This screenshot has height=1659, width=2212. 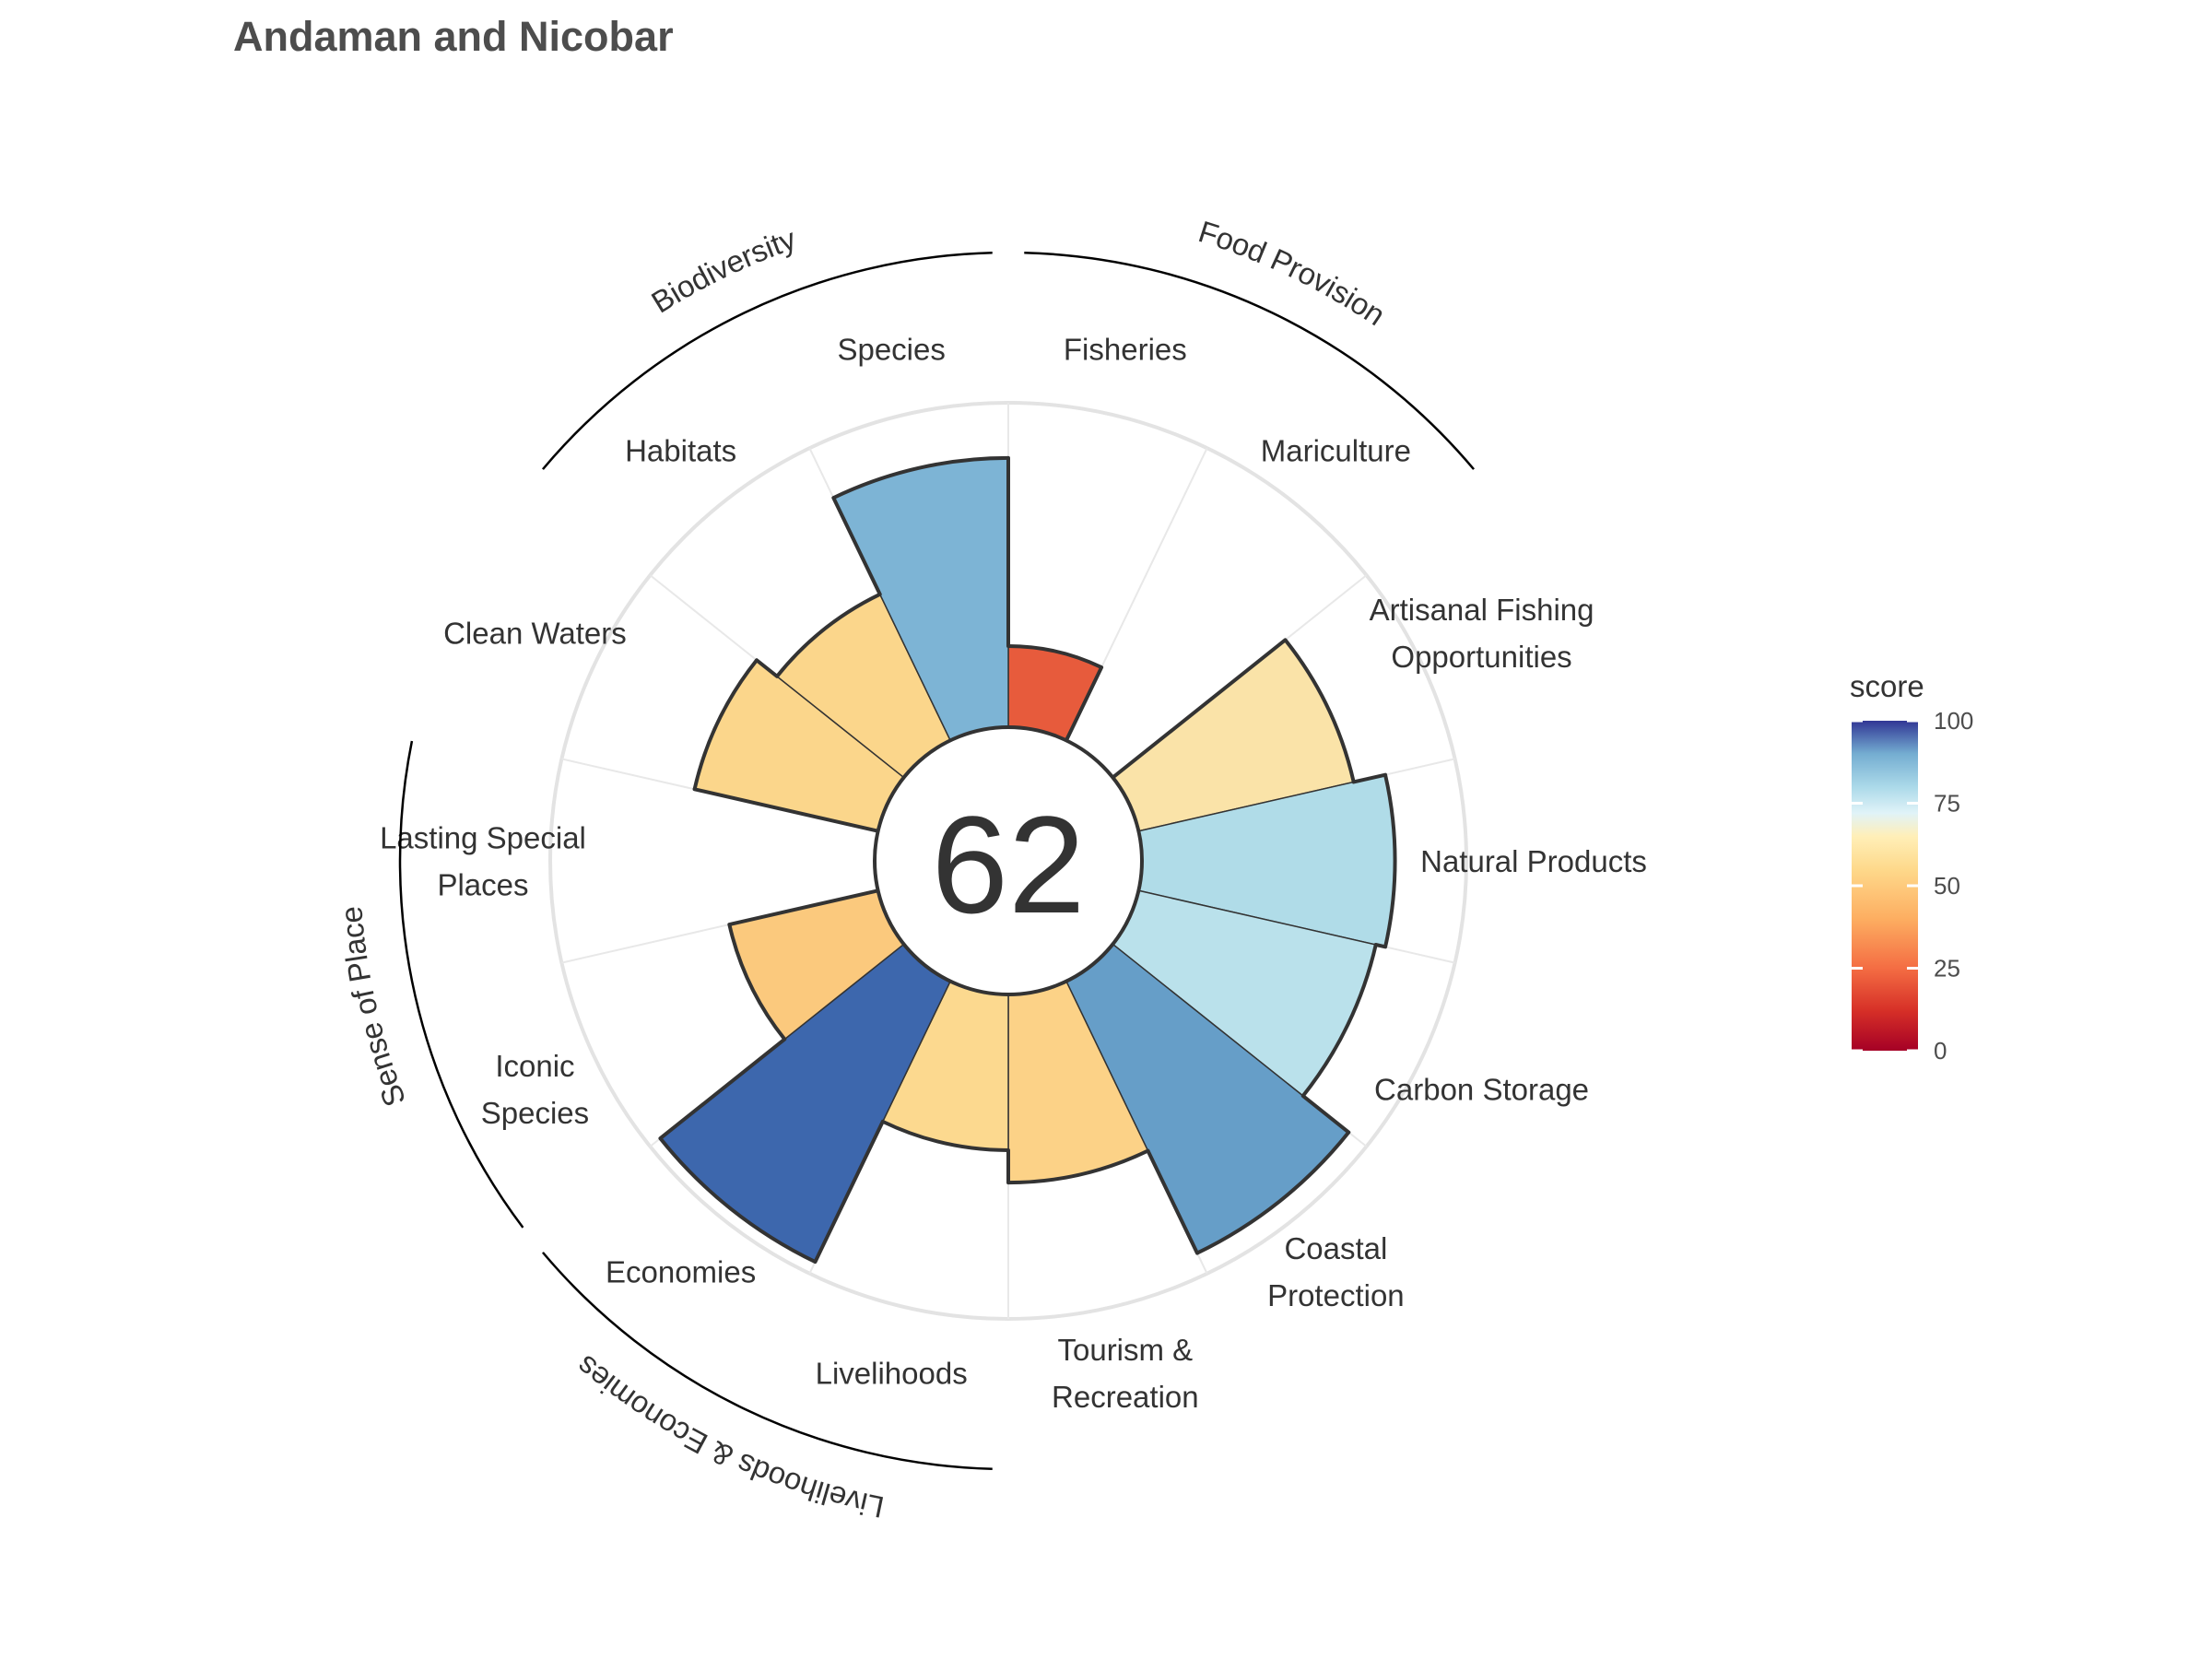 I want to click on goal-label: Natural Products, so click(x=1533, y=861).